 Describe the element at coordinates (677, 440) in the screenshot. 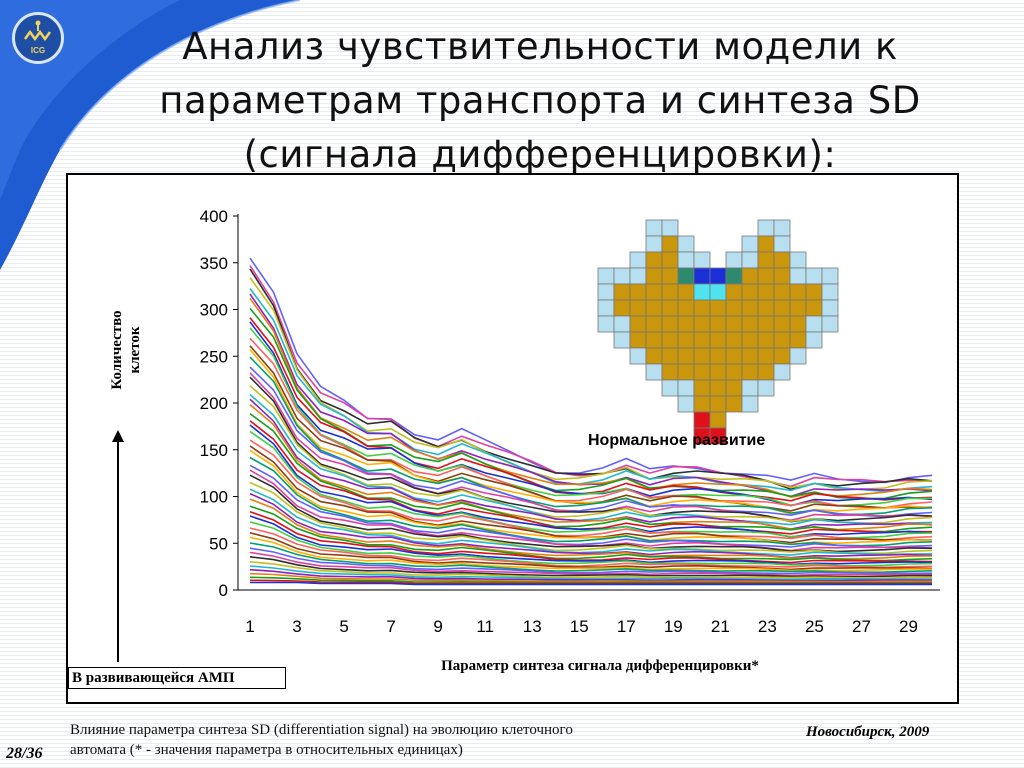

I see `normal-development-label: Нормальное развитие` at that location.